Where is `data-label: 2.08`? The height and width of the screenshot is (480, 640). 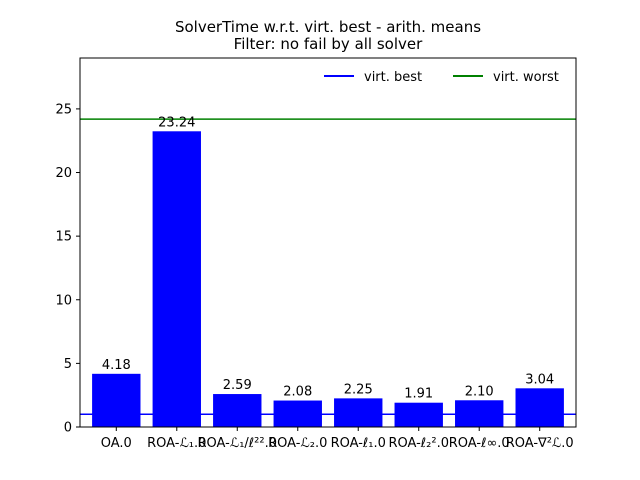 data-label: 2.08 is located at coordinates (297, 392).